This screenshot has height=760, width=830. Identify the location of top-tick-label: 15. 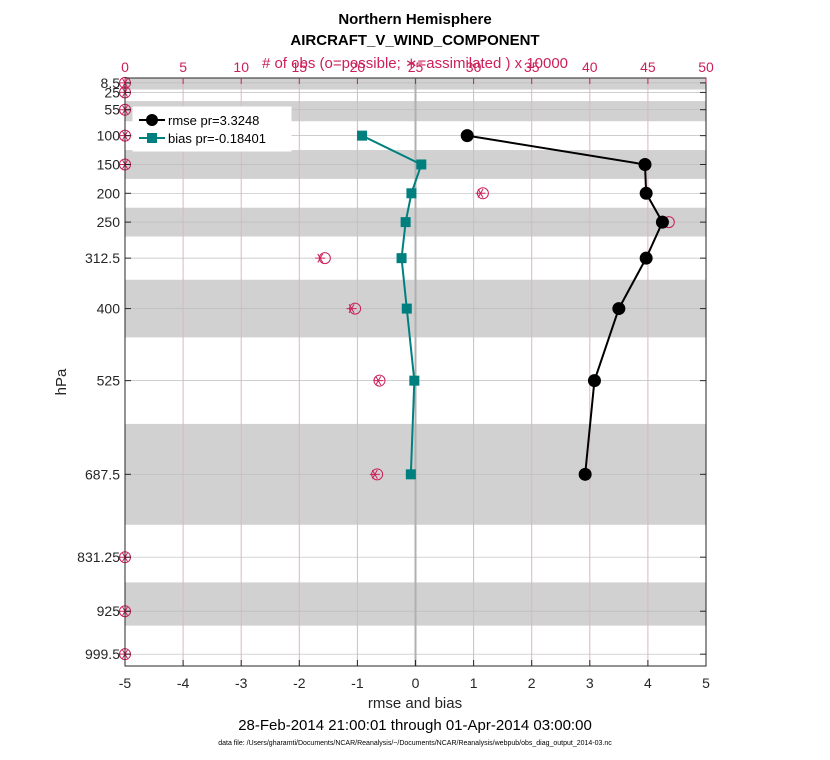
(300, 67).